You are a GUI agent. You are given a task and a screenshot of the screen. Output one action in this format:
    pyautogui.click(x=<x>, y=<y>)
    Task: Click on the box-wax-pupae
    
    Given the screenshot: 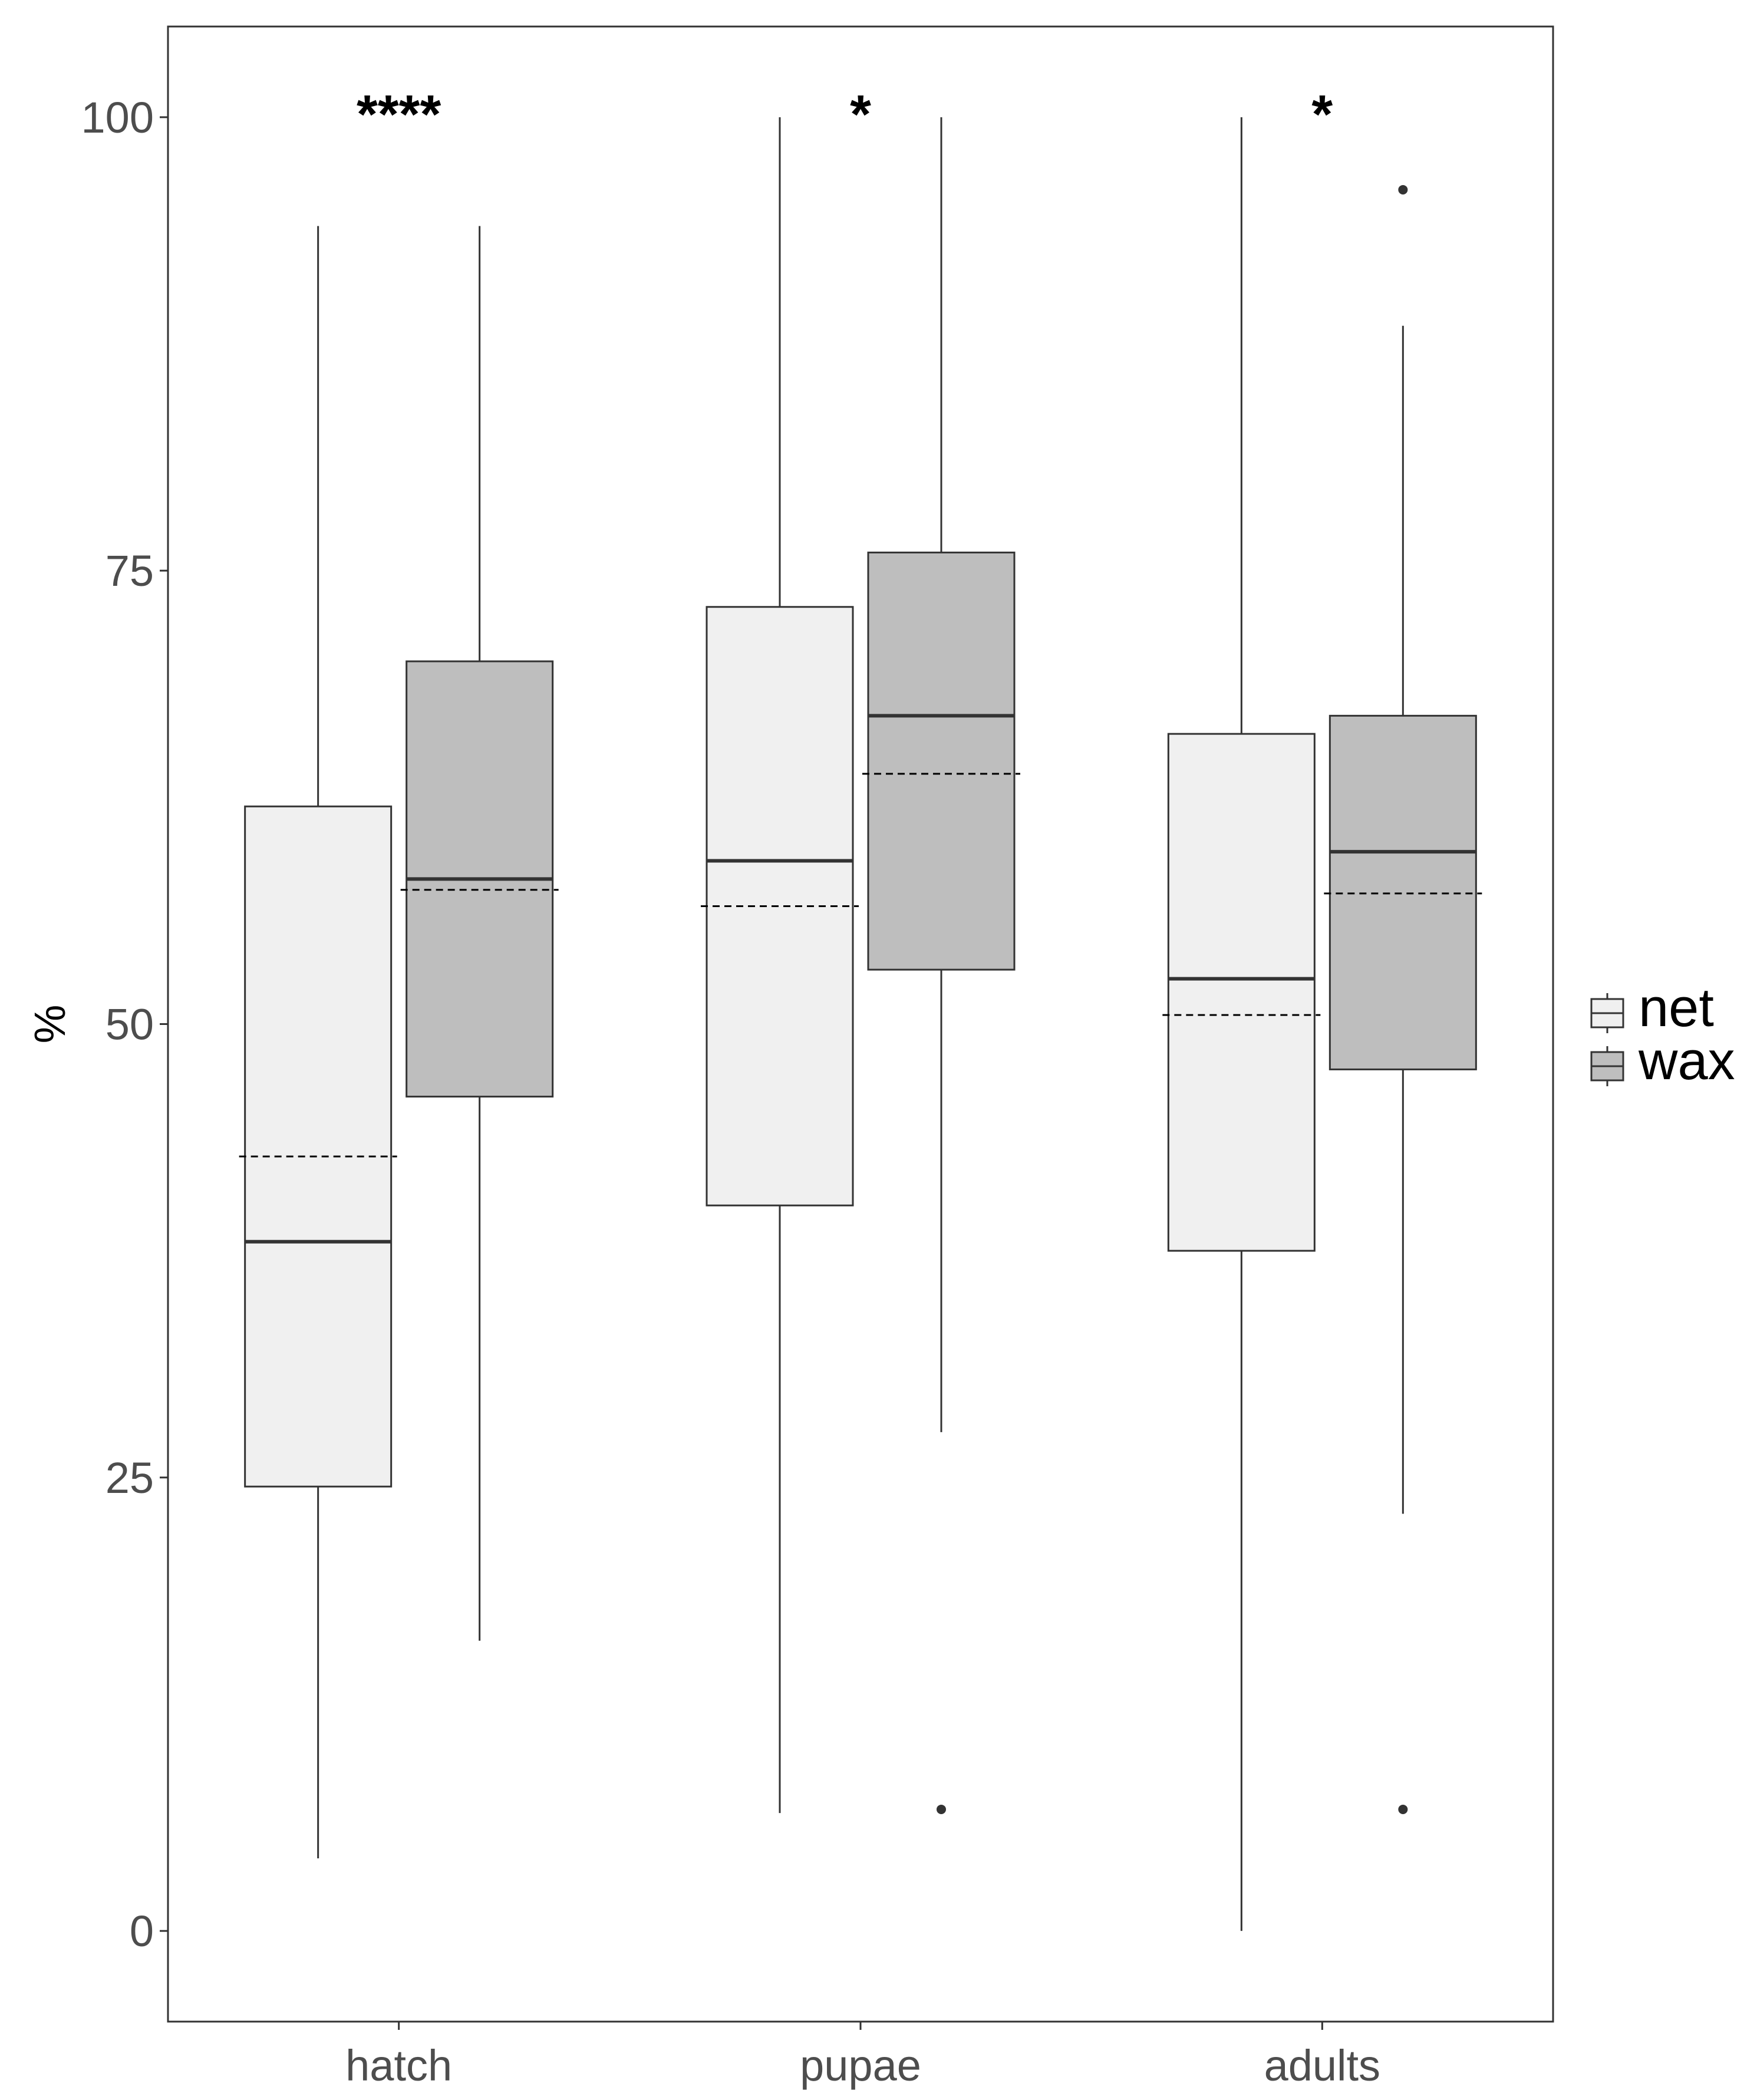 What is the action you would take?
    pyautogui.click(x=941, y=965)
    